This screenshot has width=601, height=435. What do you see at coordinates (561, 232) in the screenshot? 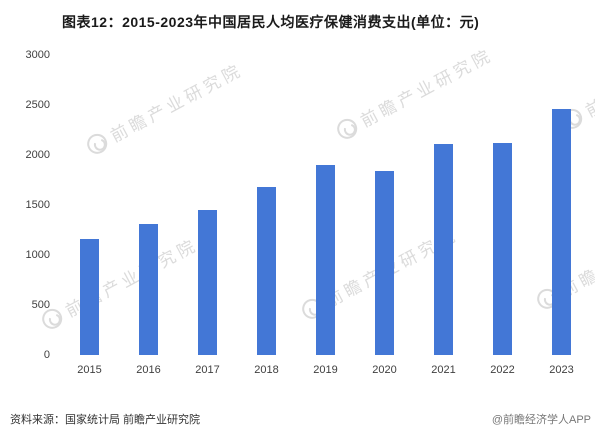
I see `bar-2023` at bounding box center [561, 232].